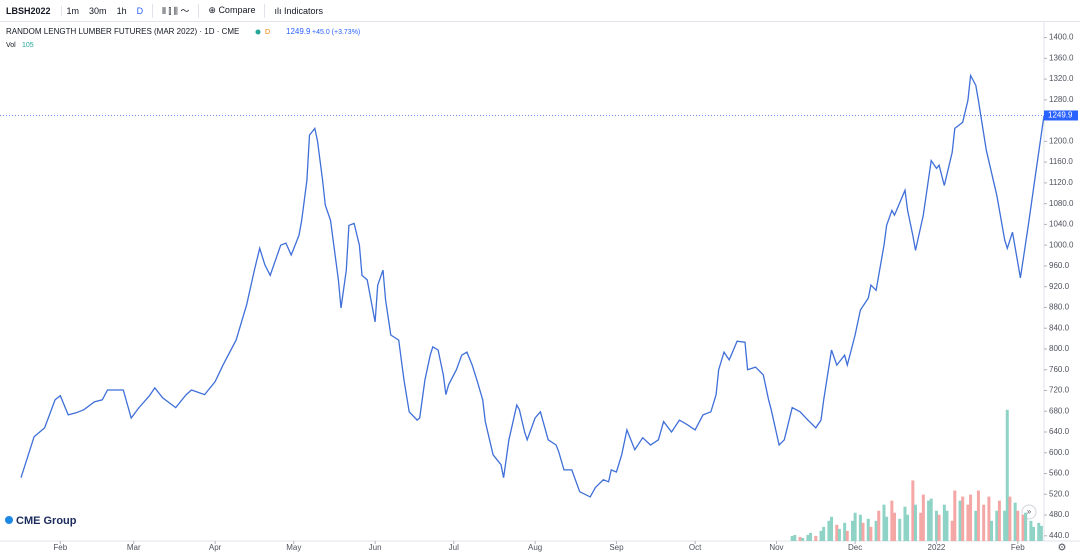  Describe the element at coordinates (60, 547) in the screenshot. I see `x-tick-label: Feb` at that location.